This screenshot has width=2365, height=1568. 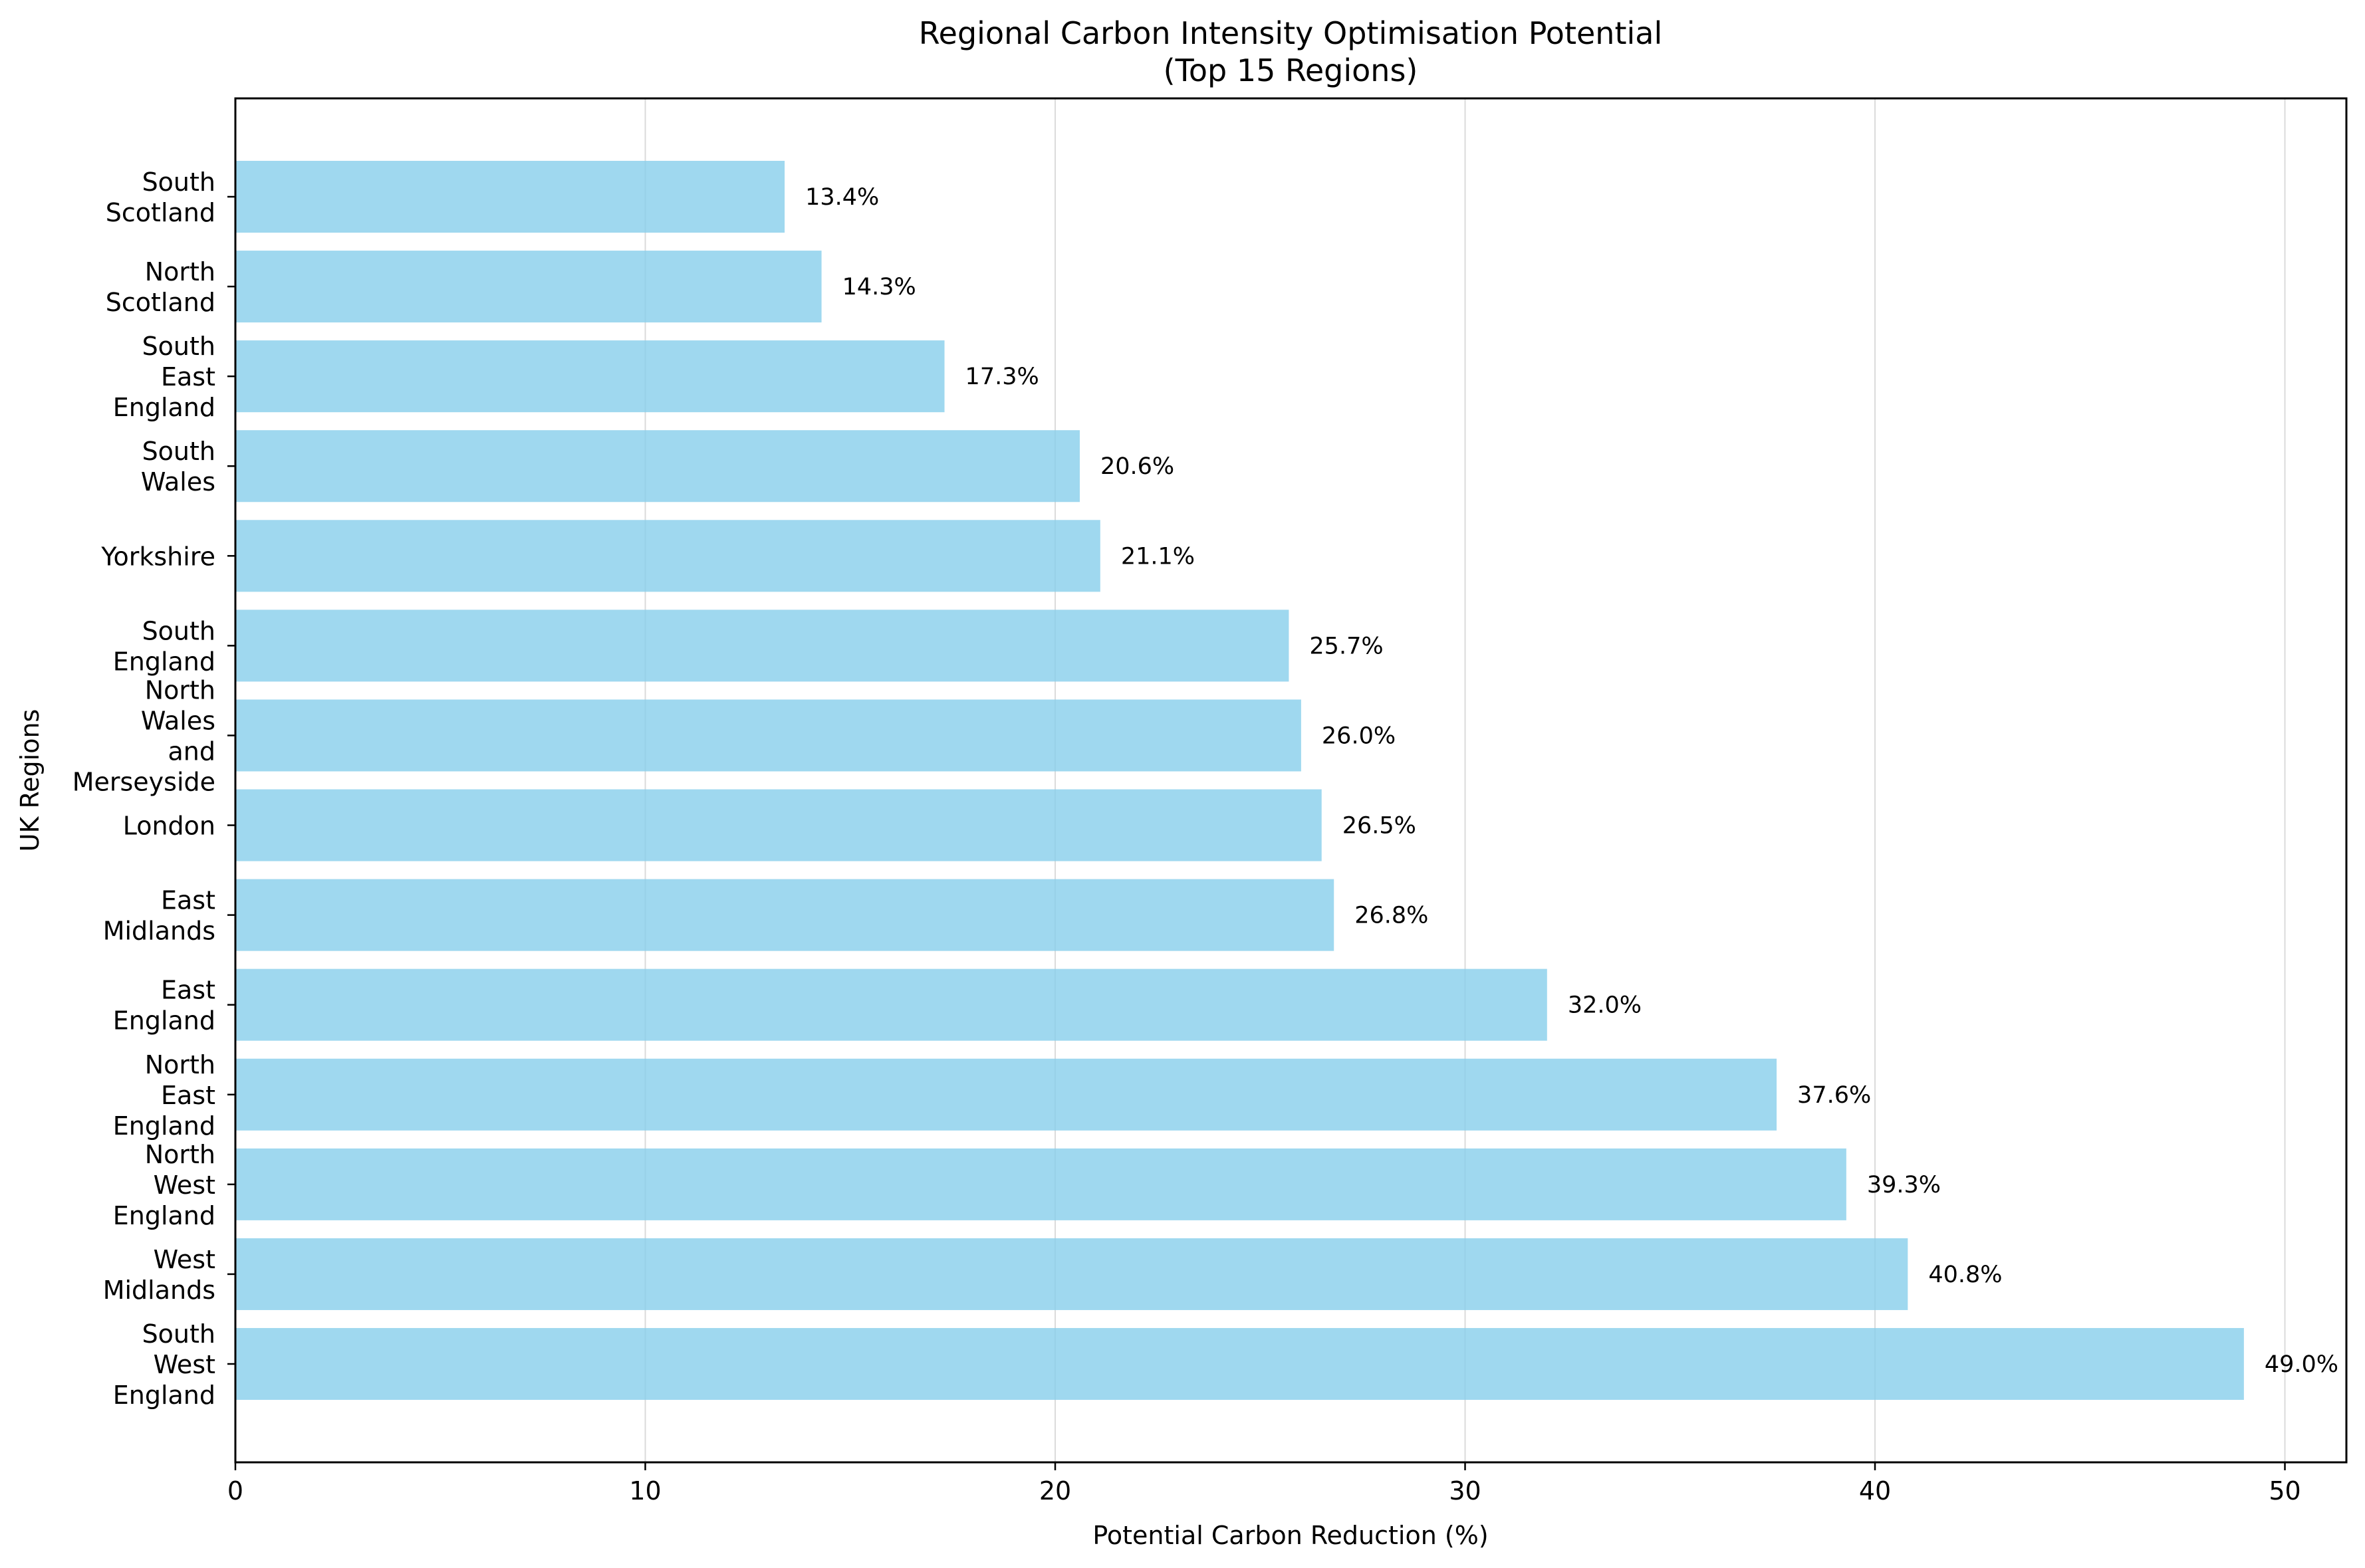 What do you see at coordinates (1264, 1484) in the screenshot?
I see `x-axis-ticks: 0 10 20 30 40 50` at bounding box center [1264, 1484].